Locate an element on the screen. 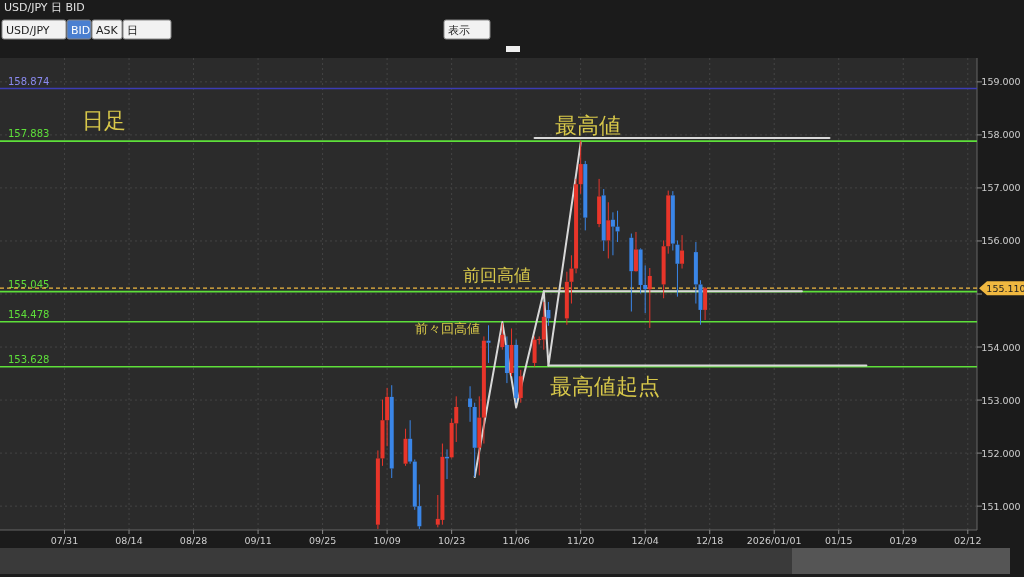  ref-line-label: 158.874 is located at coordinates (29, 81).